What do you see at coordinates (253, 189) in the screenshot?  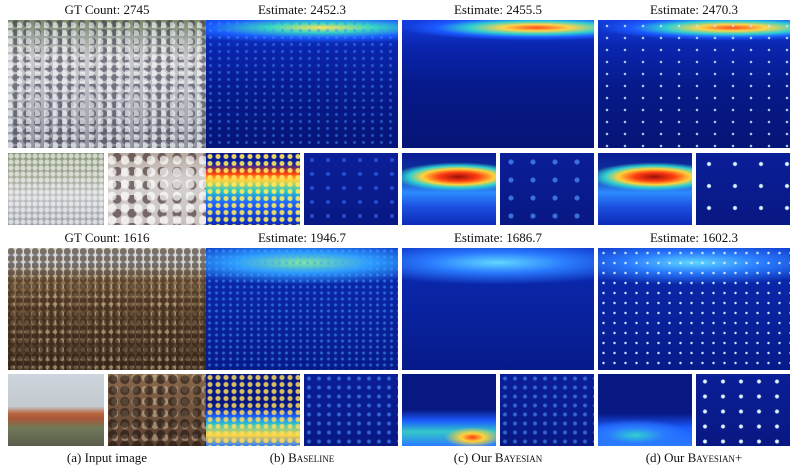 I see `zoom-crop-1-baseline-a` at bounding box center [253, 189].